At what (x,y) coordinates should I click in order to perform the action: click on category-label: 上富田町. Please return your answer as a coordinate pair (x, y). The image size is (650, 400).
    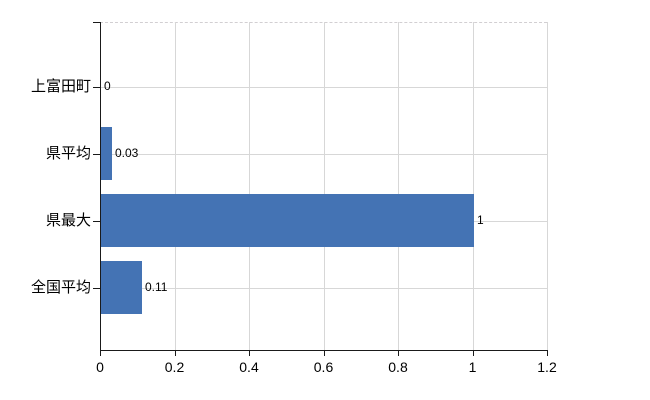
    Looking at the image, I should click on (60, 86).